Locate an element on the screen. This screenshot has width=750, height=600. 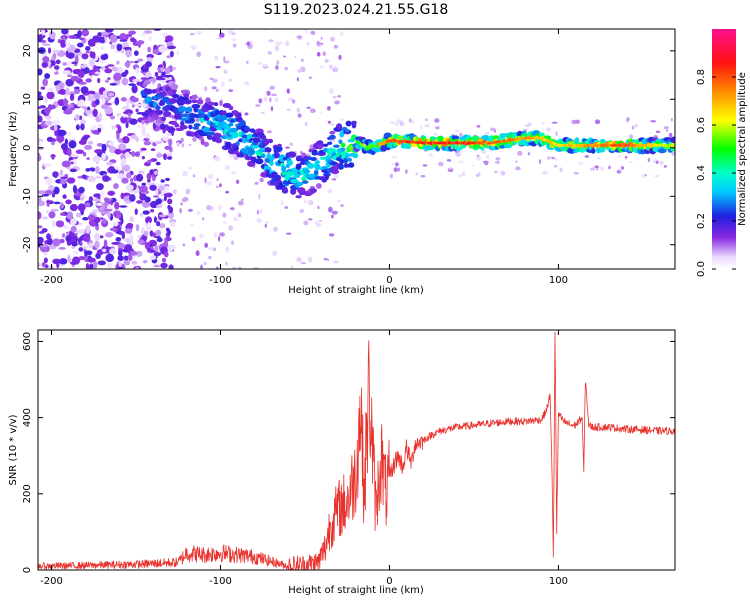
colorbar-tick-label: 0.2 is located at coordinates (701, 221).